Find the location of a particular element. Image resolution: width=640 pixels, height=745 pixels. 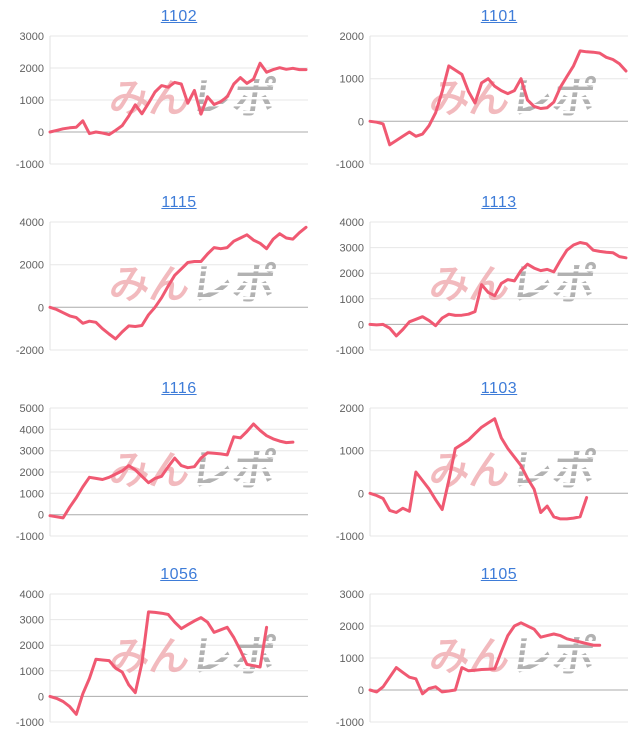

chart-title-link: 1105 is located at coordinates (499, 574).